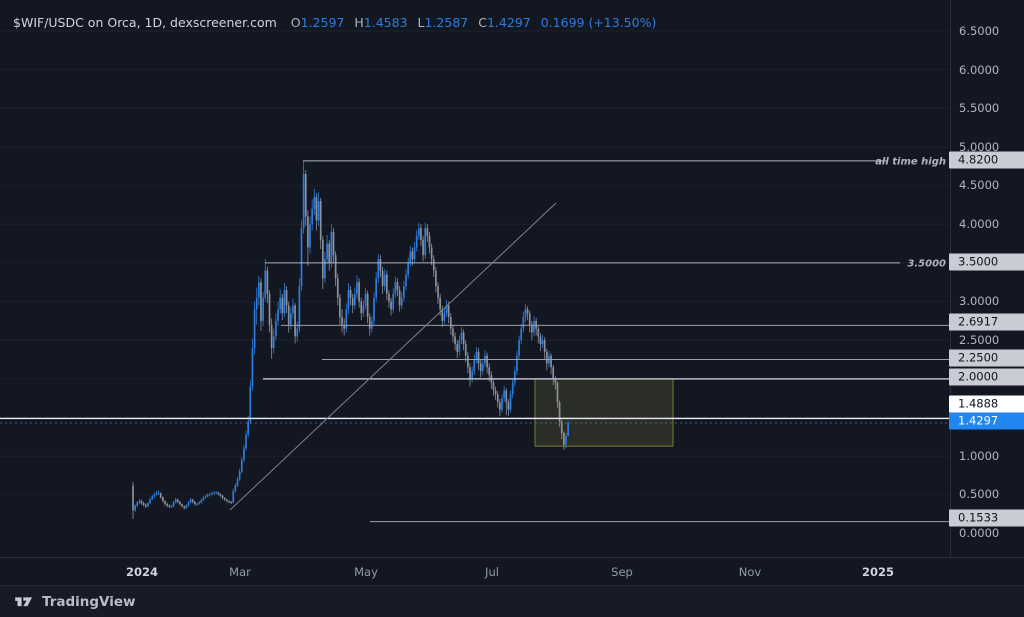  What do you see at coordinates (979, 31) in the screenshot?
I see `price-axis-label: 6.5000` at bounding box center [979, 31].